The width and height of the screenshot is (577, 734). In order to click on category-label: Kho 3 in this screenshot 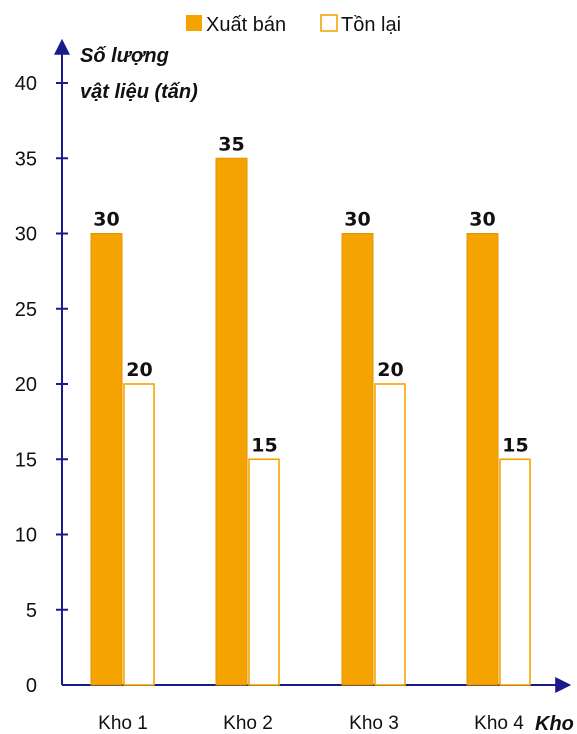, I will do `click(374, 723)`.